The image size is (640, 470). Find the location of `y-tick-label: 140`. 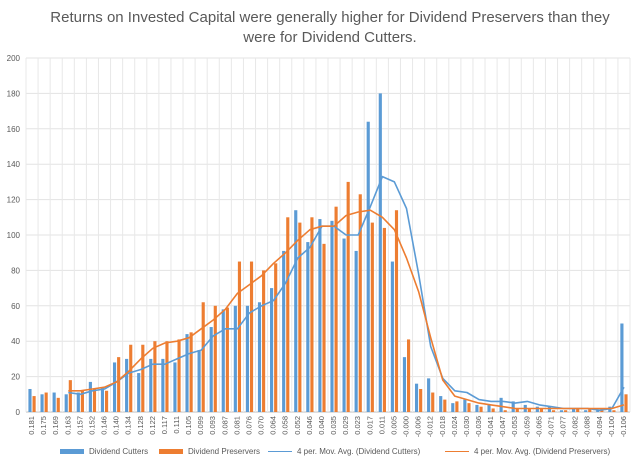

y-tick-label: 140 is located at coordinates (14, 164).